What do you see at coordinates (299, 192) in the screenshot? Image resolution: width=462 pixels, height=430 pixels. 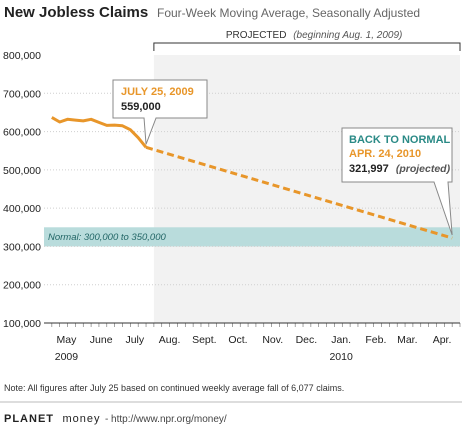 I see `series-line-dashed` at bounding box center [299, 192].